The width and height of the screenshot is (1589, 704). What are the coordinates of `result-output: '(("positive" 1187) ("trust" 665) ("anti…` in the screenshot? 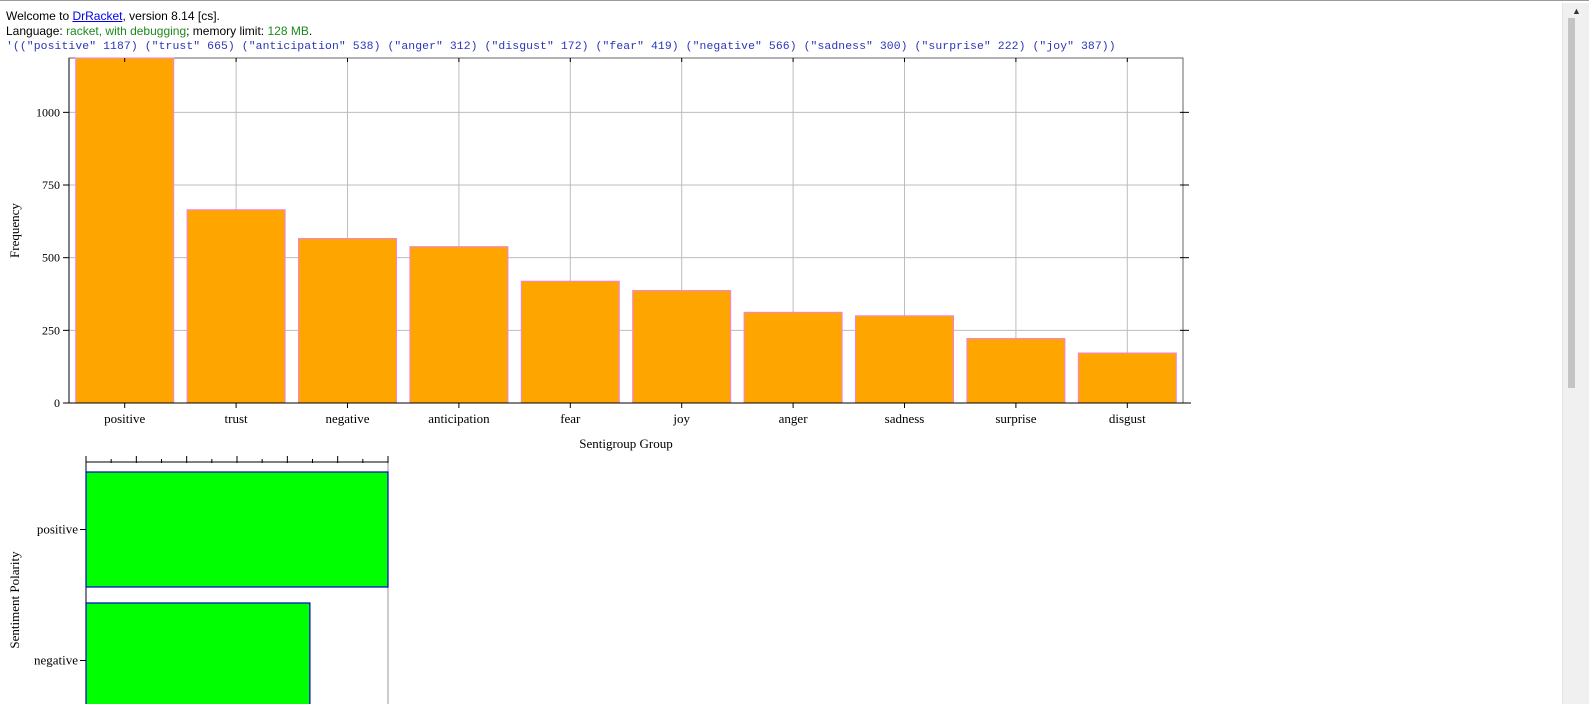 It's located at (561, 47).